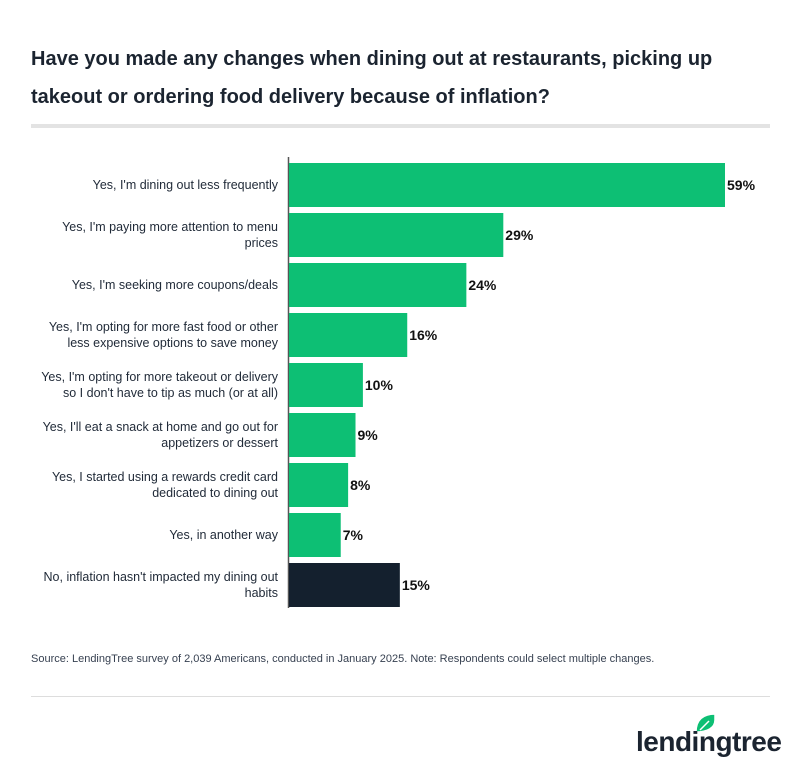 Image resolution: width=800 pixels, height=768 pixels. Describe the element at coordinates (741, 185) in the screenshot. I see `data-label: 59%` at that location.